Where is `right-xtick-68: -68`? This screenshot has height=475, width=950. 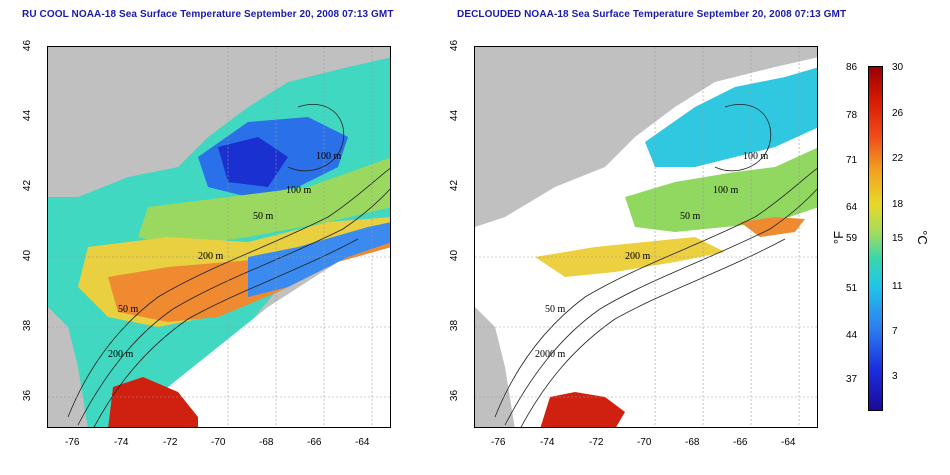 right-xtick-68: -68 is located at coordinates (692, 442).